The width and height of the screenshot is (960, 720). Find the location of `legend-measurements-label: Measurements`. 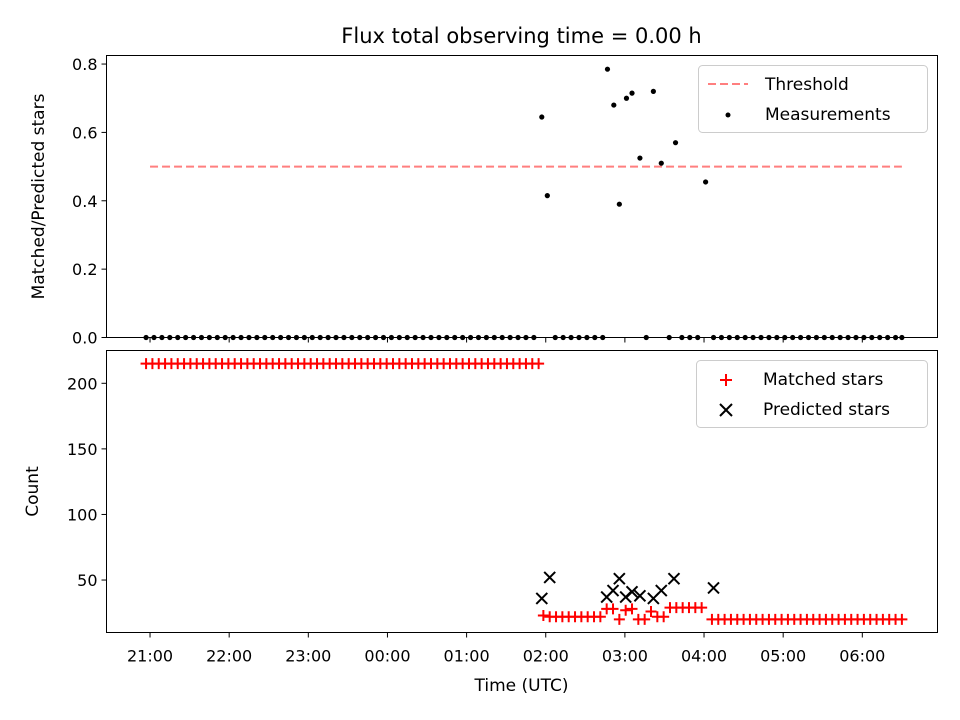

legend-measurements-label: Measurements is located at coordinates (828, 115).